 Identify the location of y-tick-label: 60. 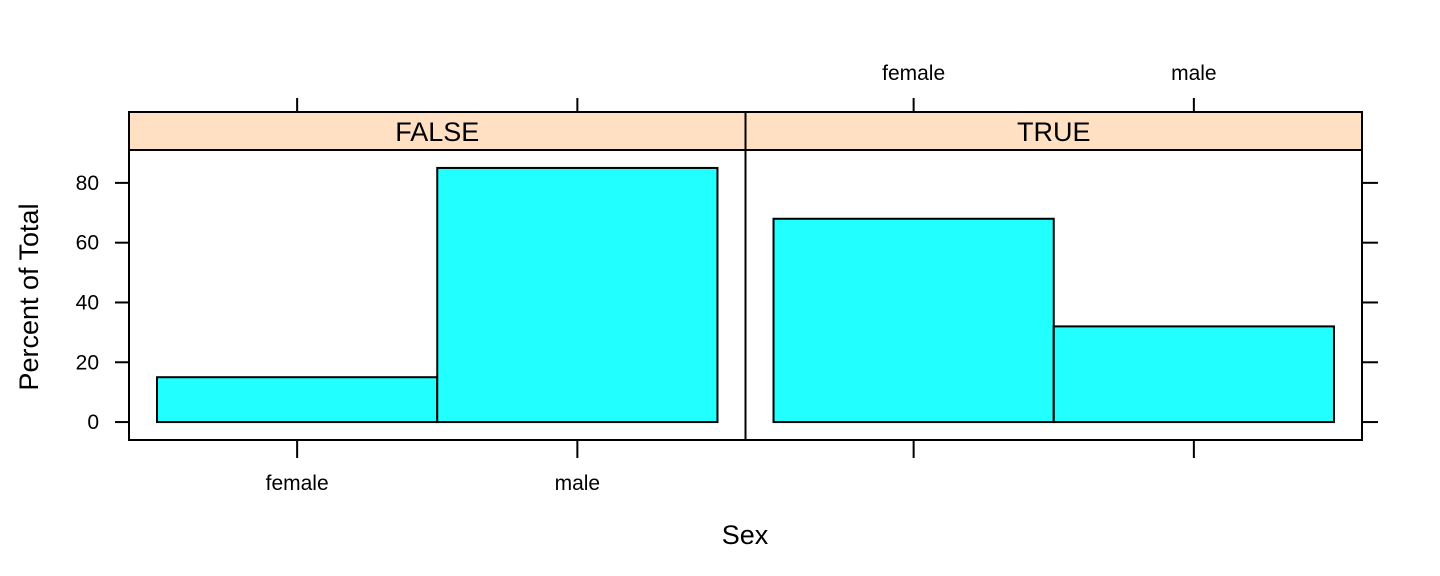
(87, 243).